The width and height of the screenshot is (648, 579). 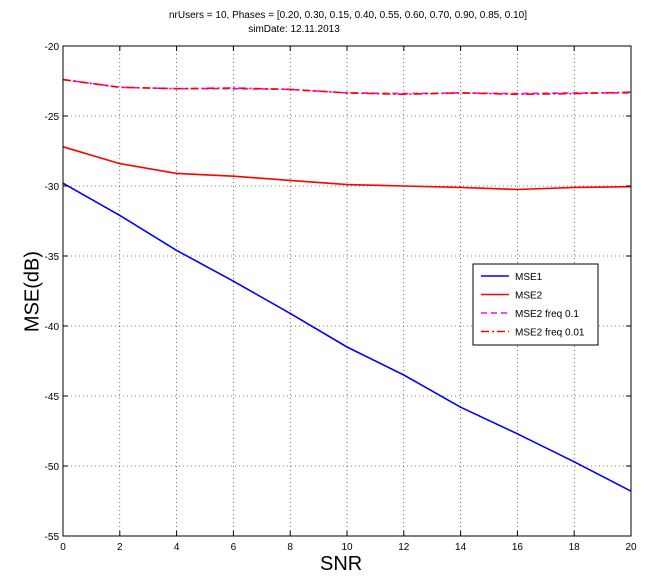 I want to click on x-tick-label: 8, so click(x=290, y=547).